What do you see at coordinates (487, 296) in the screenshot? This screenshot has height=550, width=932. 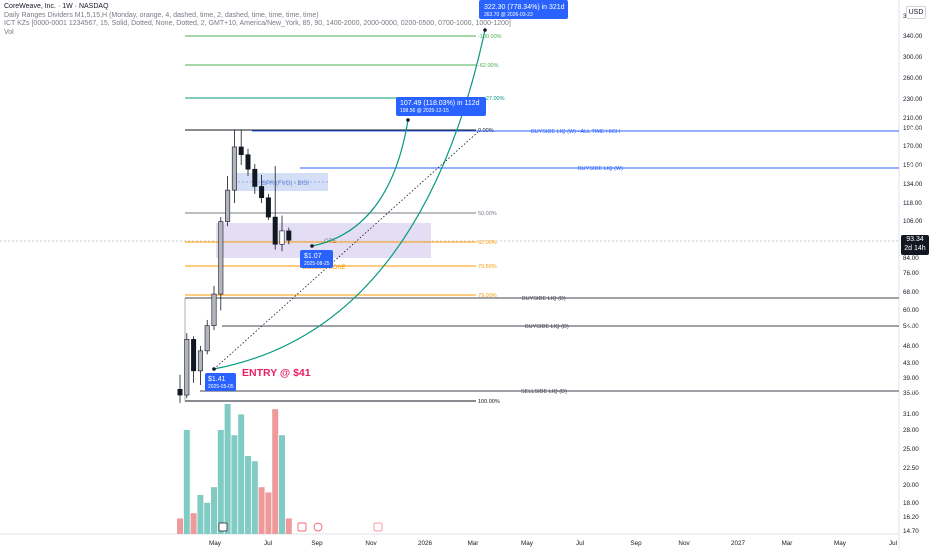 I see `fib-level-label: 79.00%` at bounding box center [487, 296].